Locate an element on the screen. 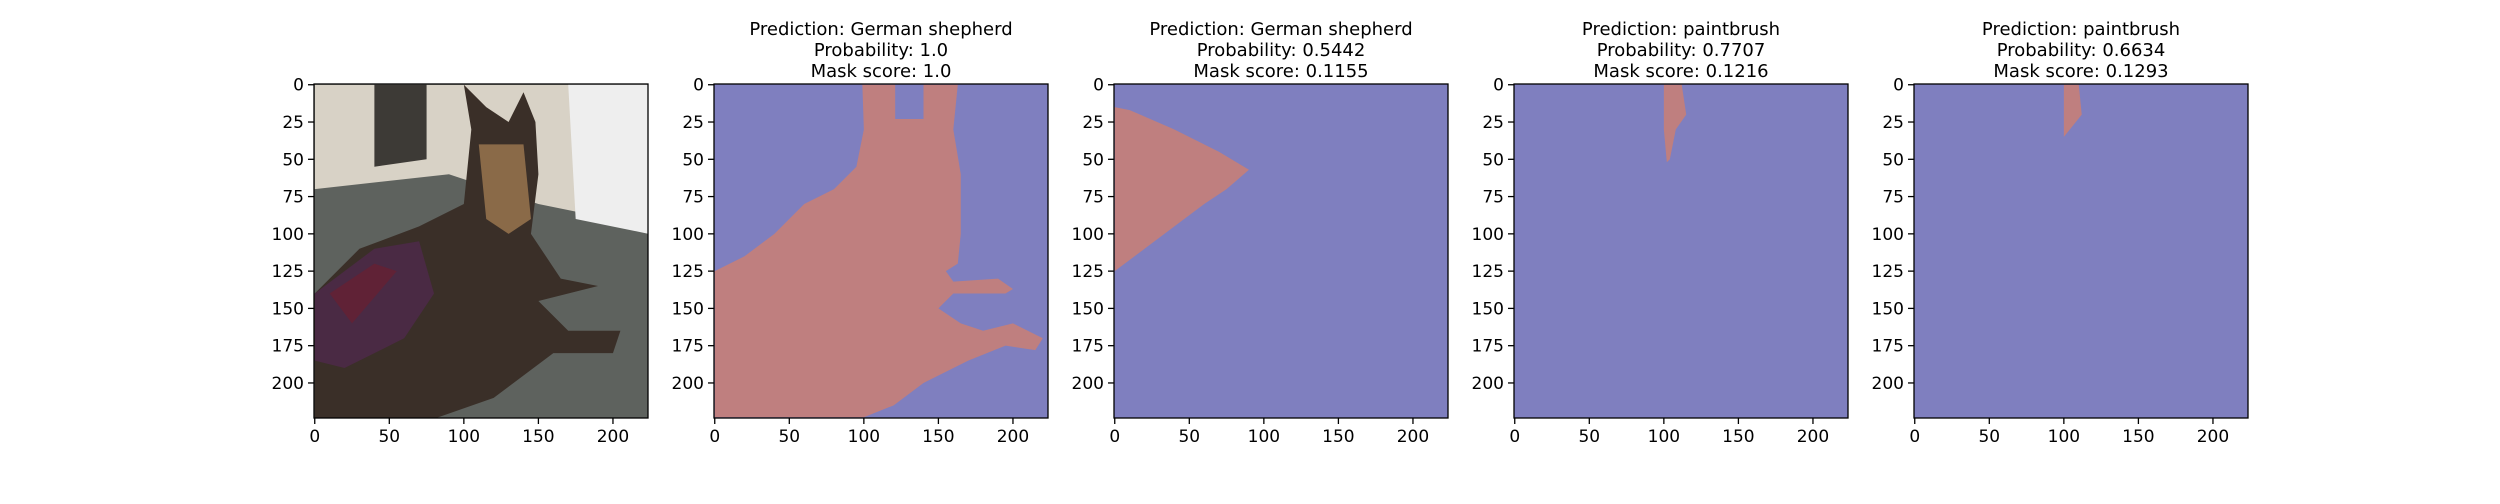 This screenshot has width=2500, height=504. panel-title: Probability: 0.6634 is located at coordinates (2081, 50).